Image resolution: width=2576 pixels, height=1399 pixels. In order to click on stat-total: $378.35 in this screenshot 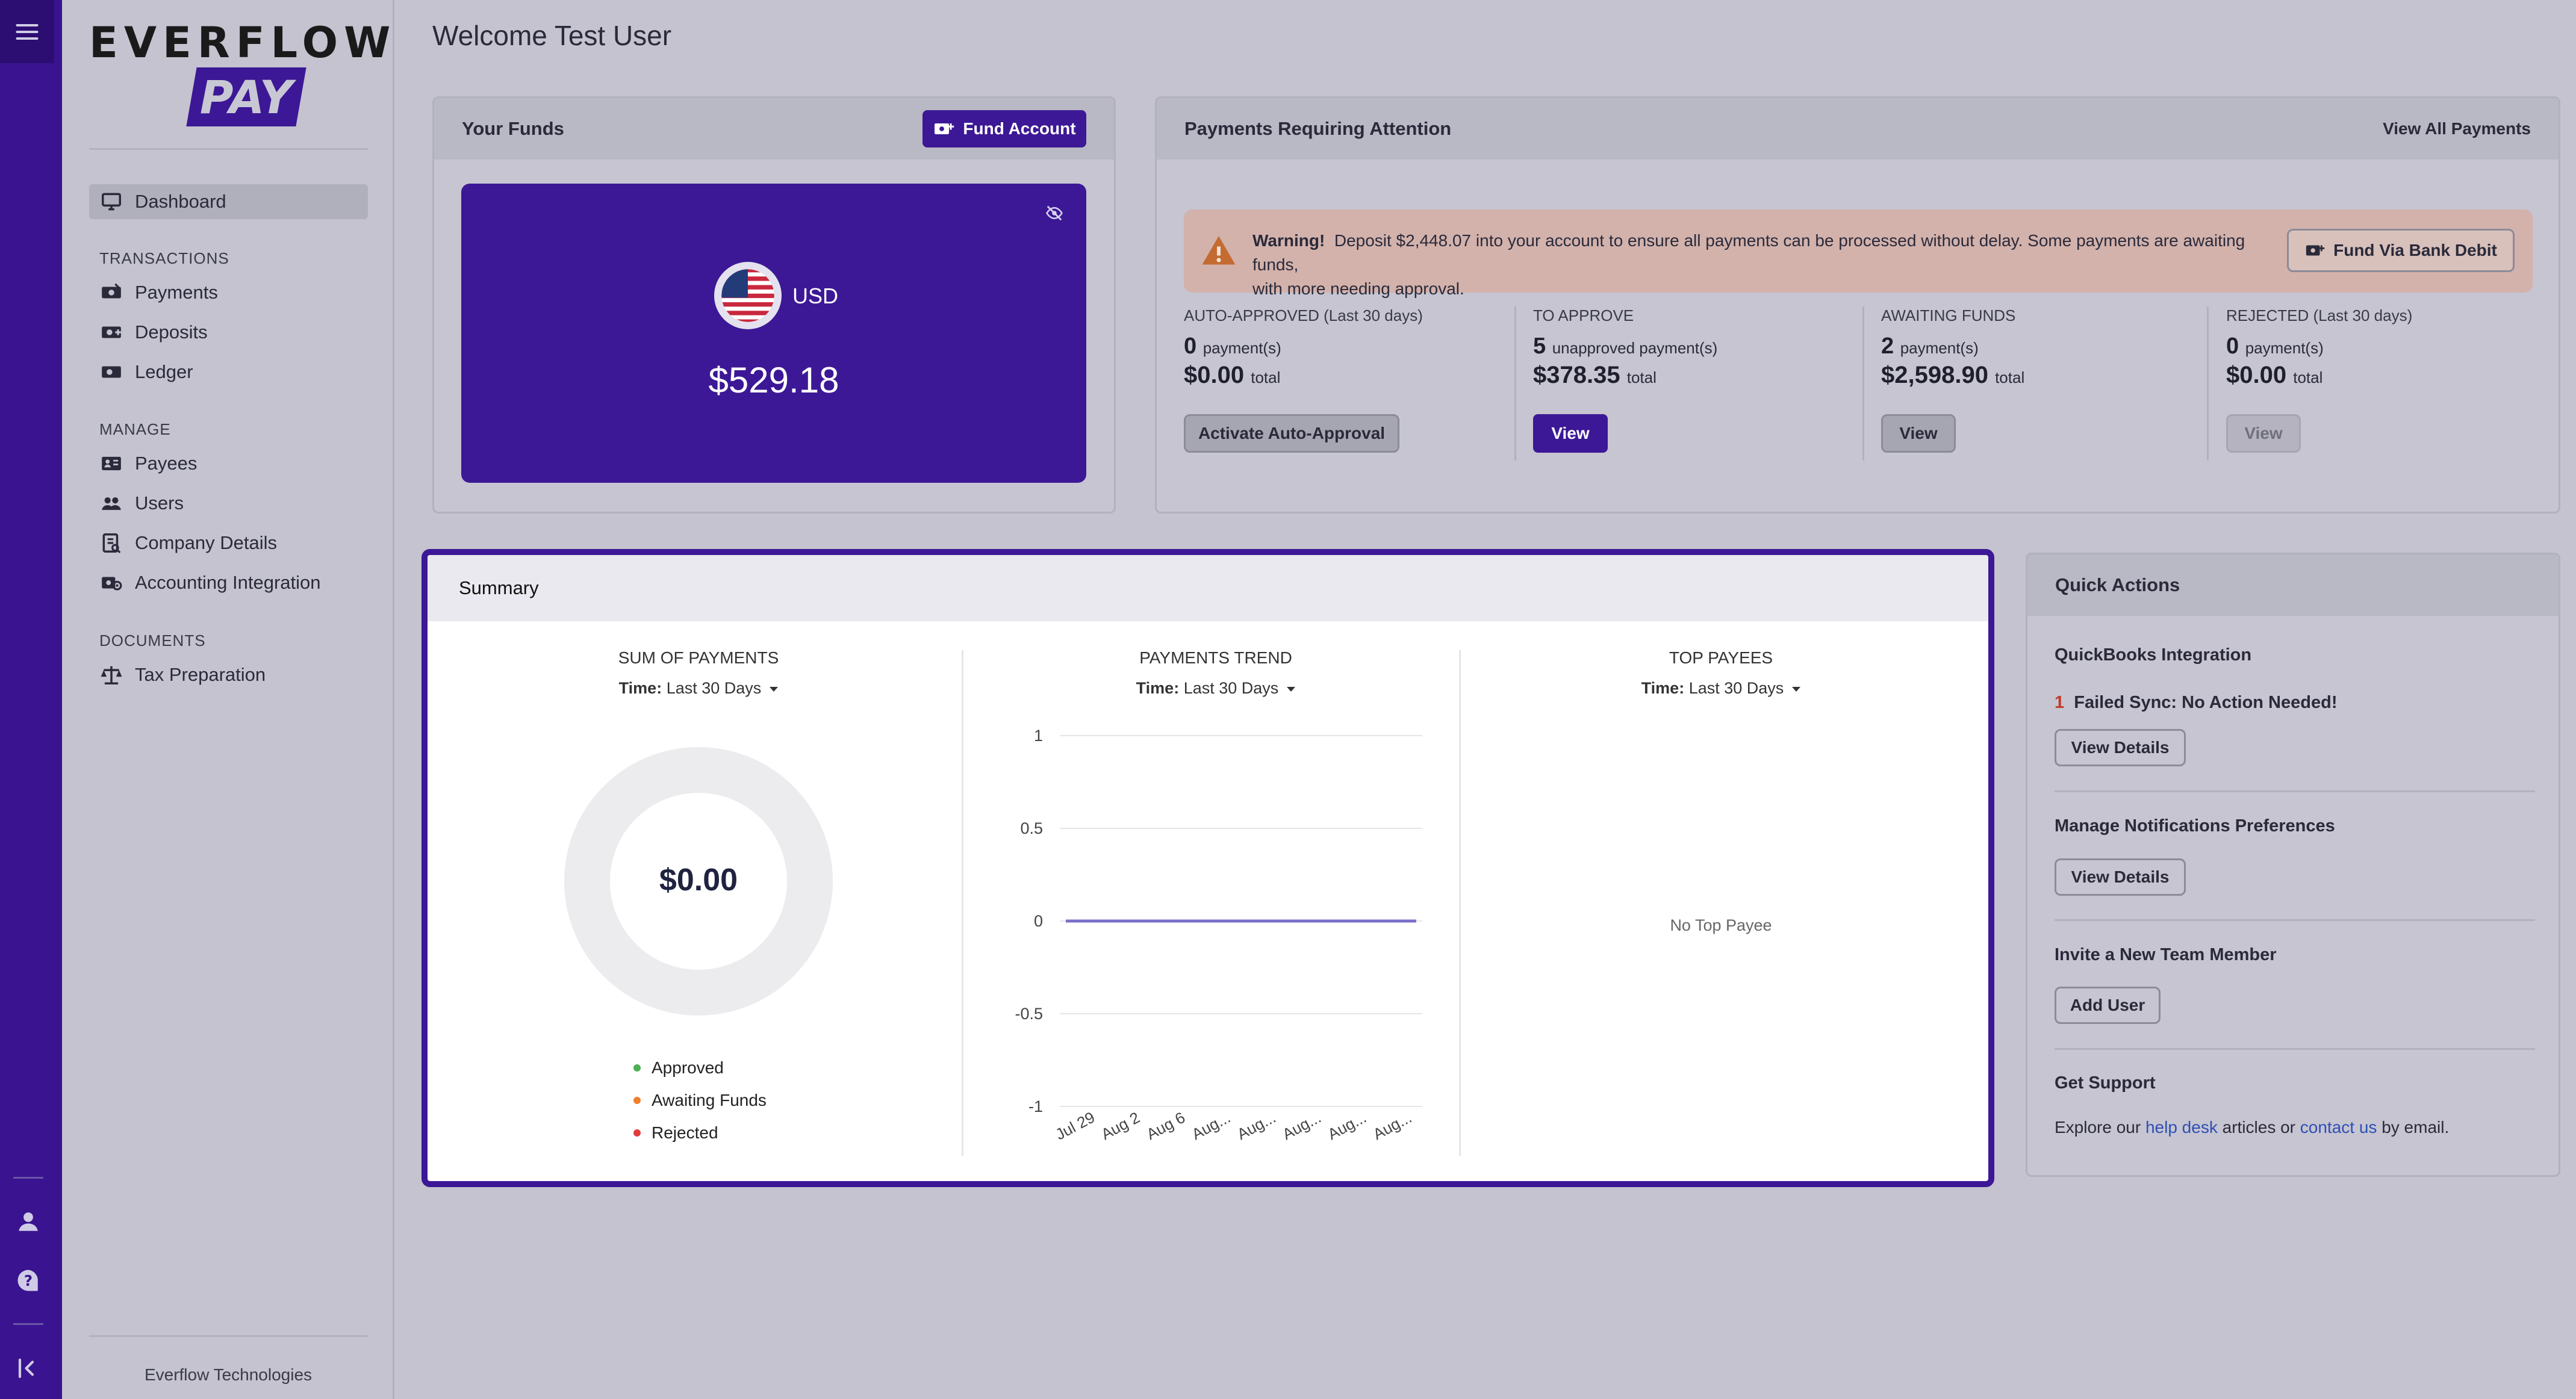, I will do `click(1577, 375)`.